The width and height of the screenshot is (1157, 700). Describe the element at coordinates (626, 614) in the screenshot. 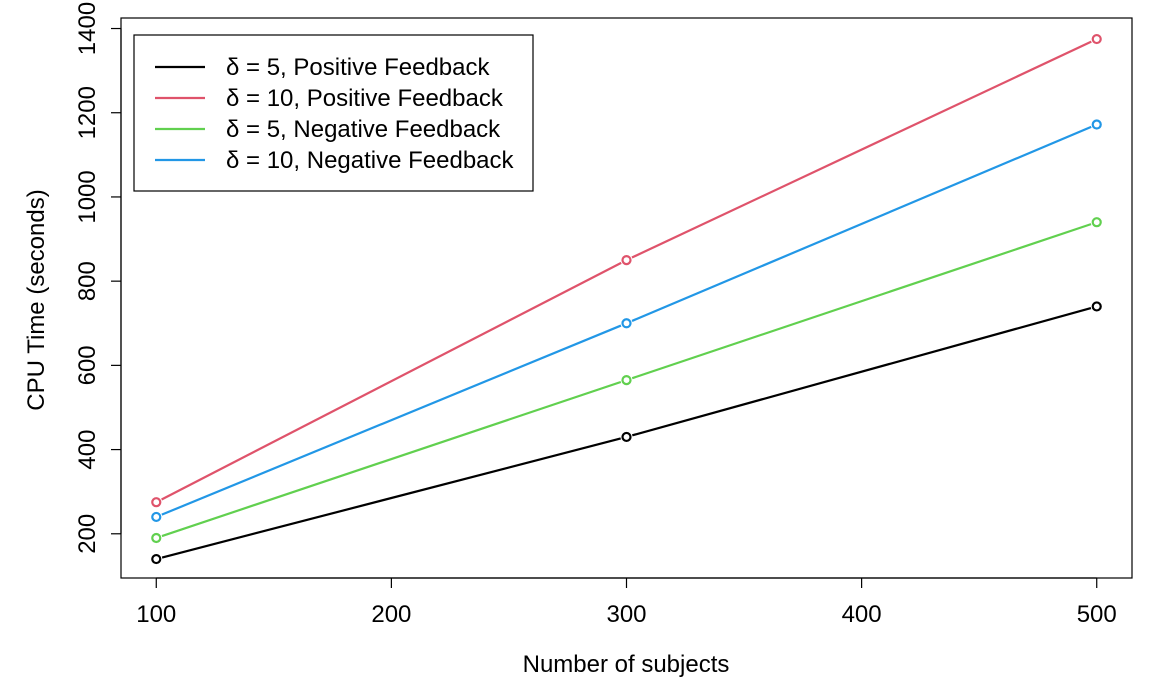

I see `x-tick-label: 300` at that location.